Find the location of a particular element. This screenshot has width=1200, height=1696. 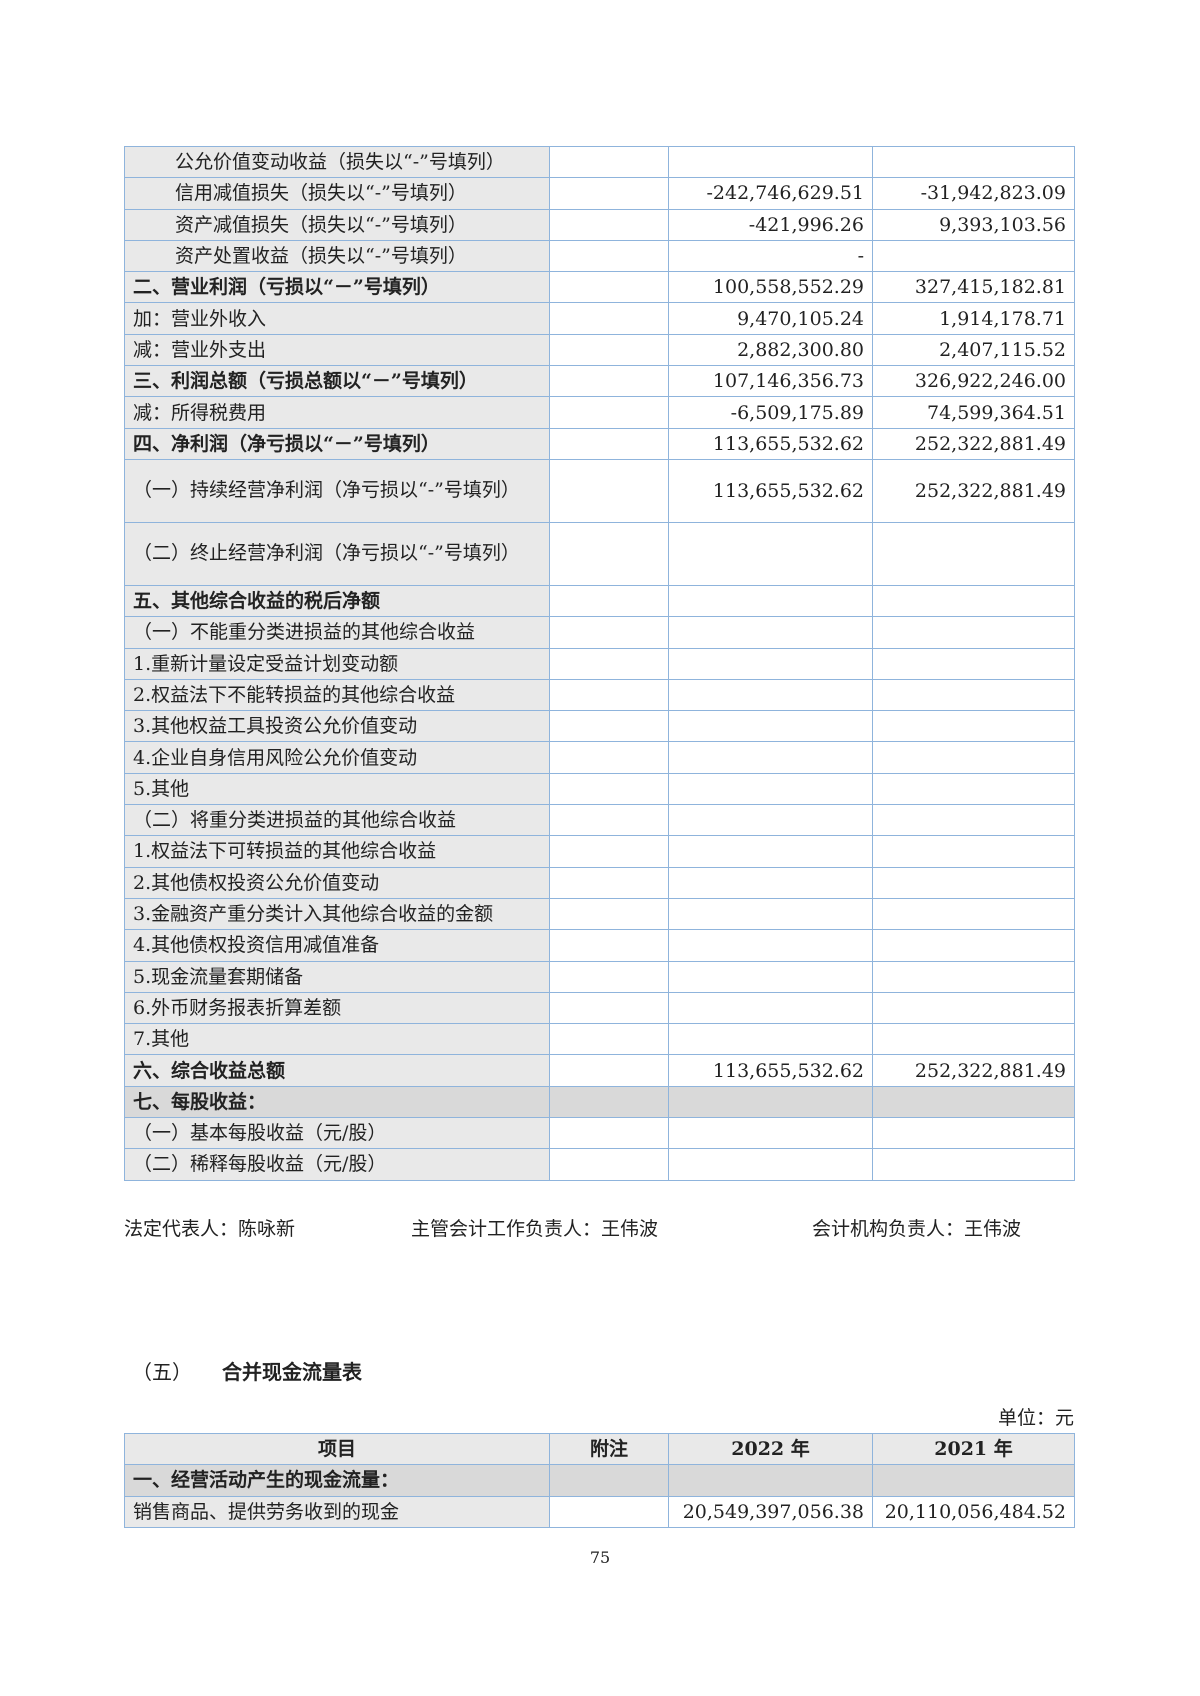

row-item: 销售商品、提供劳务收到的现金 is located at coordinates (337, 1511).